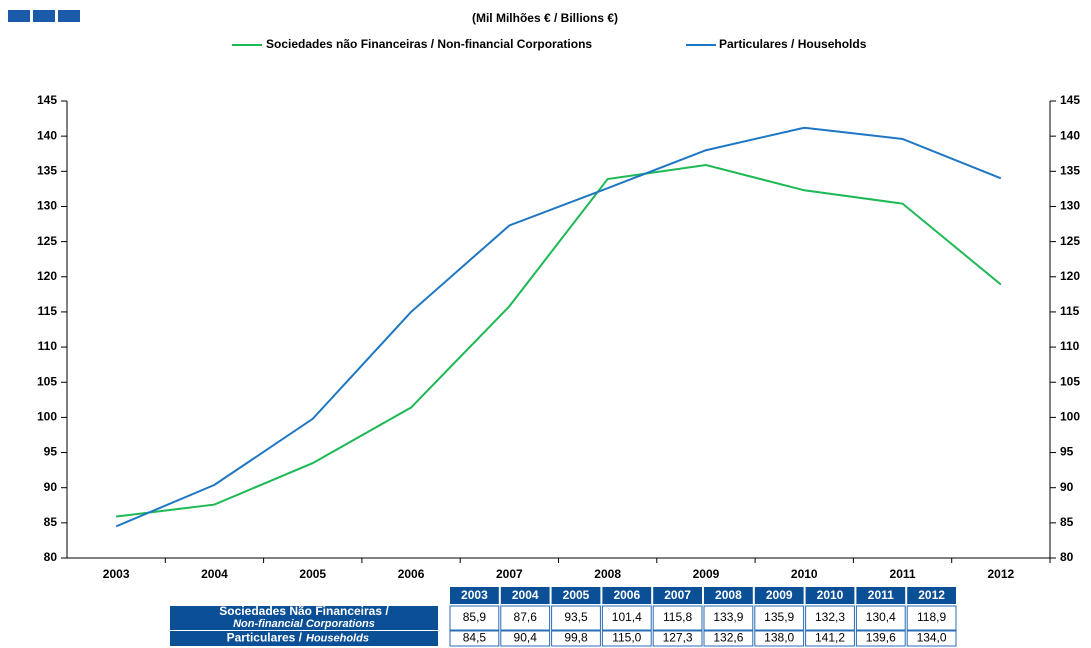 The width and height of the screenshot is (1091, 648). I want to click on logo, so click(44, 16).